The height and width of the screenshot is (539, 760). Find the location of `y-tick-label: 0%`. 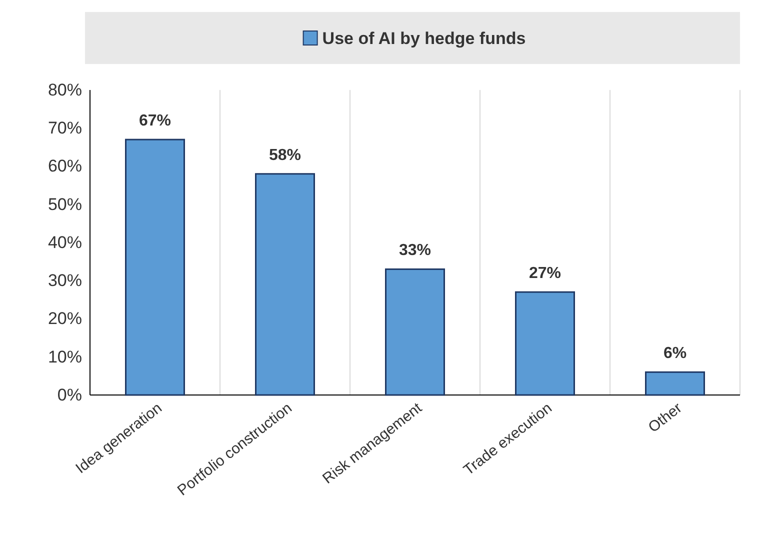

y-tick-label: 0% is located at coordinates (69, 394).